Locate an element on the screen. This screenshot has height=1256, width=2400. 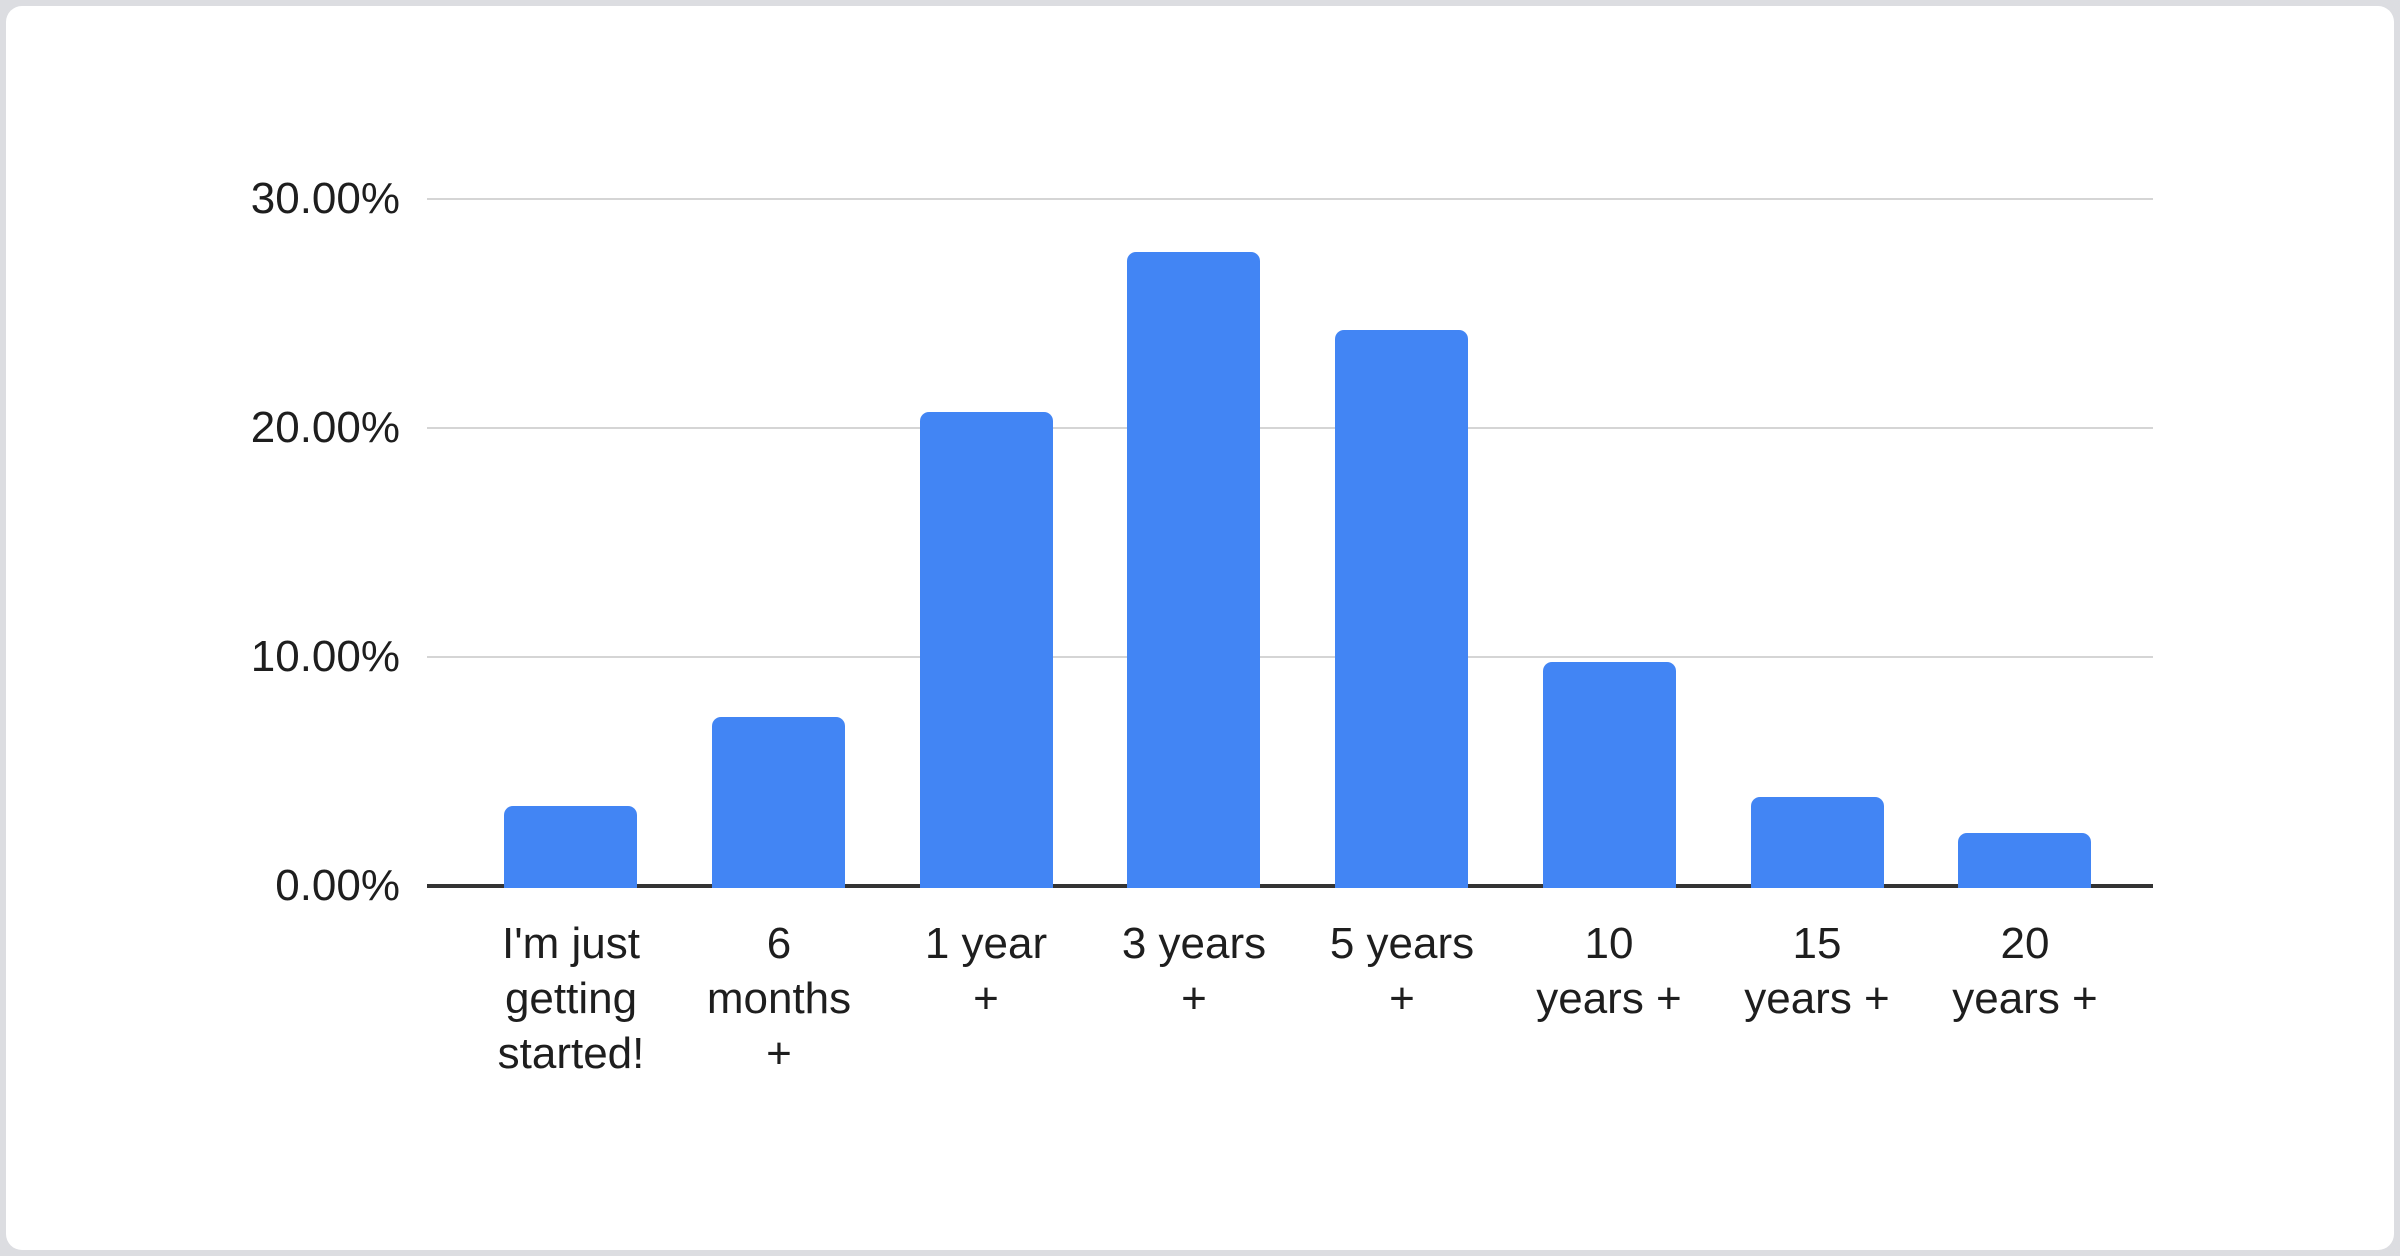
x-axis-category-label: 6 months + is located at coordinates (779, 998).